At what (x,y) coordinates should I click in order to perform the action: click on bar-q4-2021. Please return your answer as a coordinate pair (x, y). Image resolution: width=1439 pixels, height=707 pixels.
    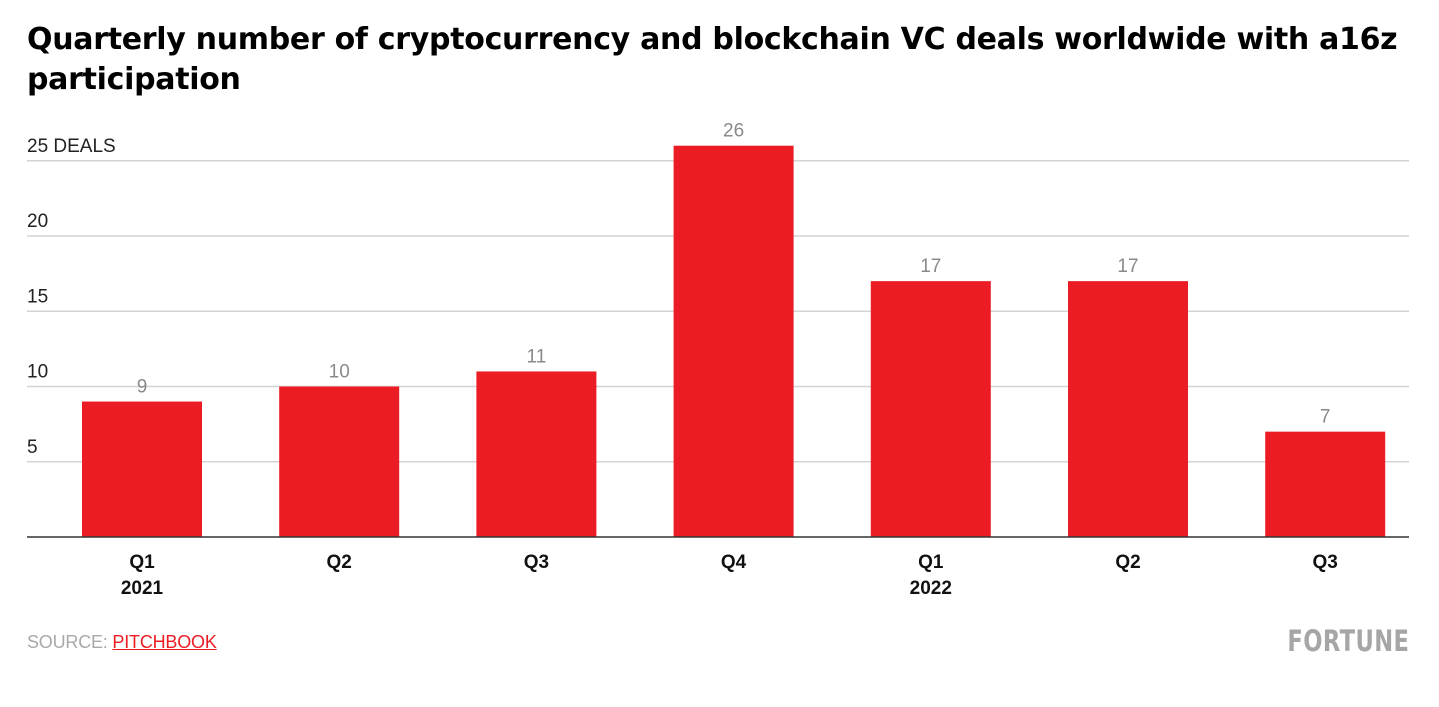
    Looking at the image, I should click on (733, 341).